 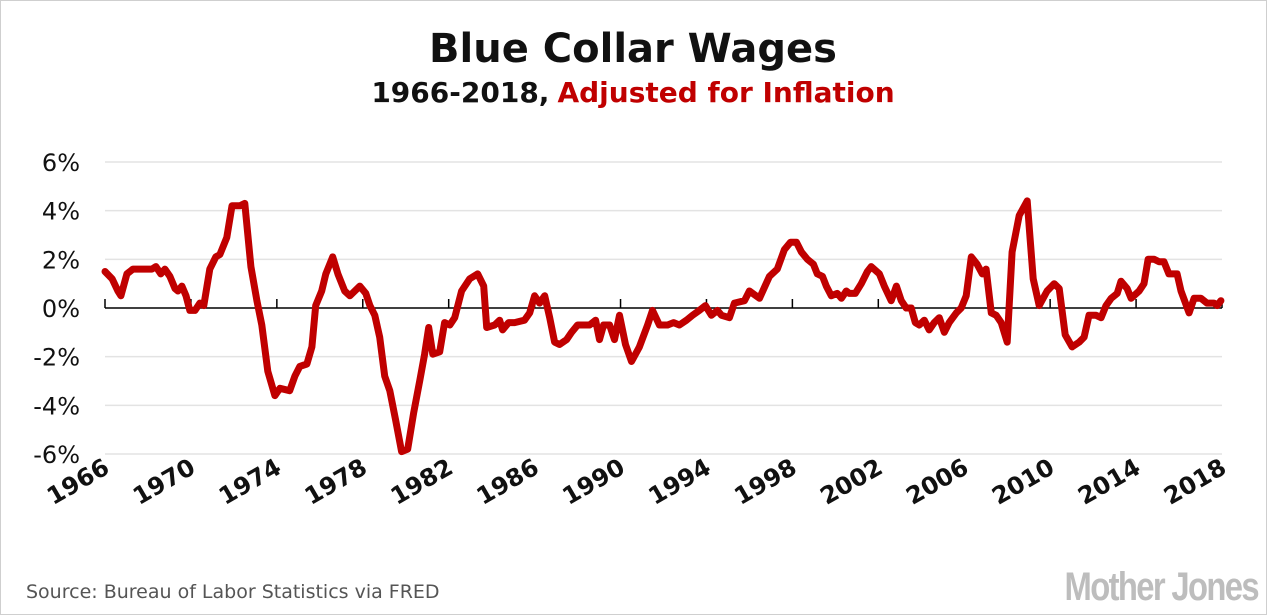 I want to click on y-axis: 6% 4% 2% 0% -2% -4% -6%, so click(x=56, y=309).